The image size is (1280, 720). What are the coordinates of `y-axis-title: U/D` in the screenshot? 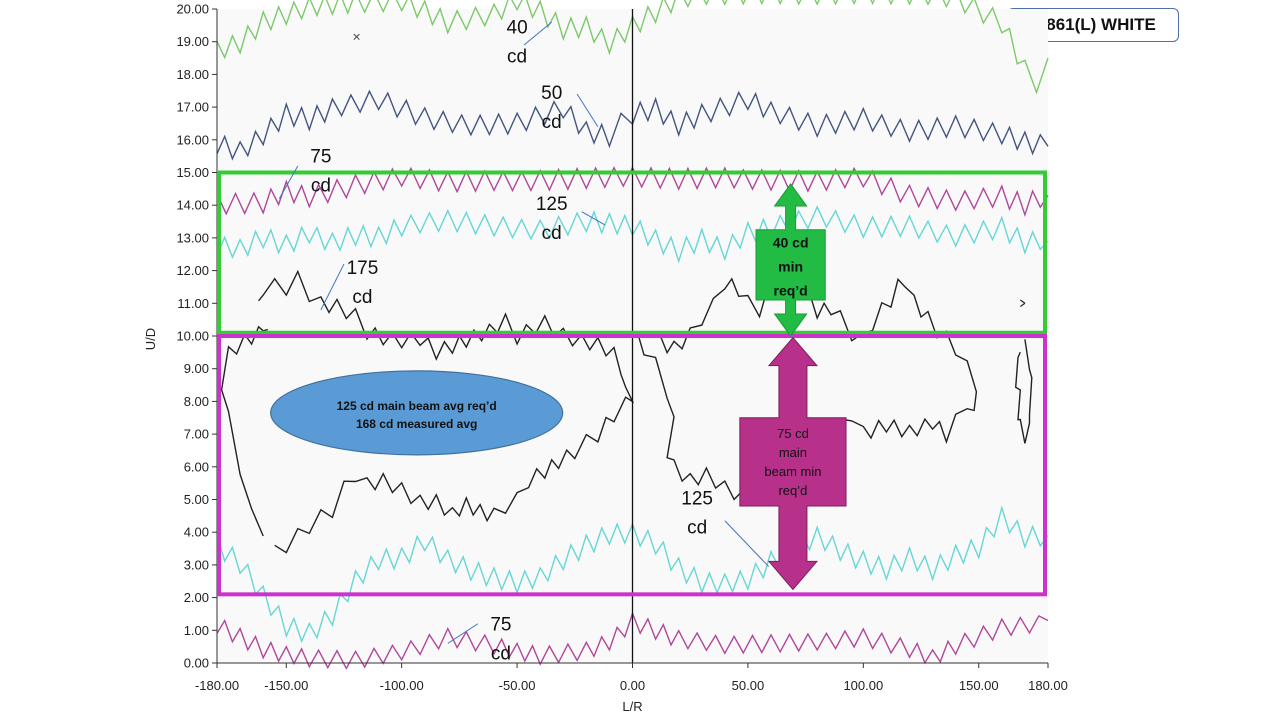 It's located at (150, 339).